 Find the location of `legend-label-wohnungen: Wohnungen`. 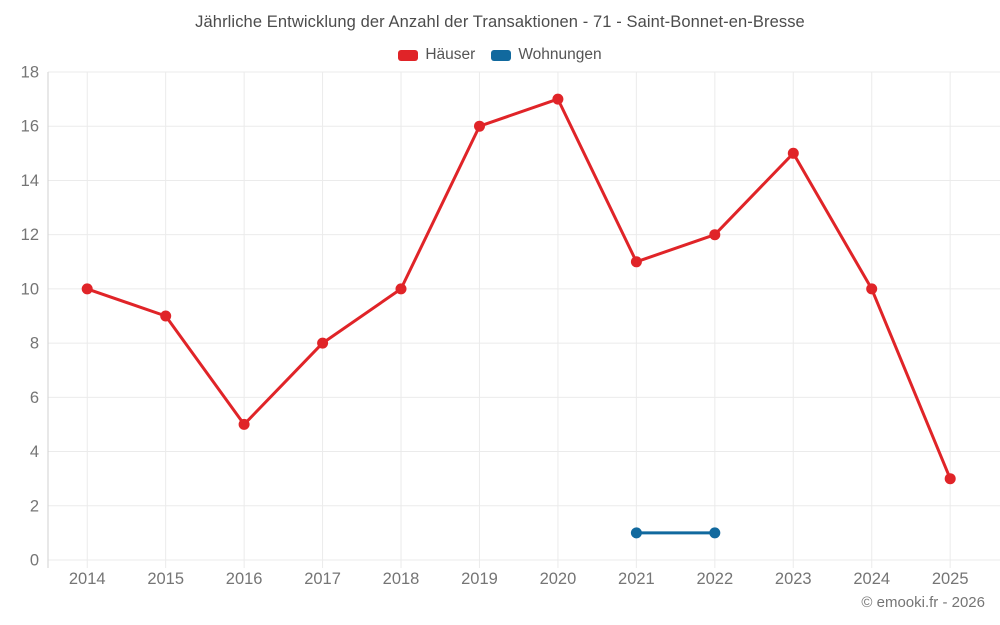

legend-label-wohnungen: Wohnungen is located at coordinates (560, 54).